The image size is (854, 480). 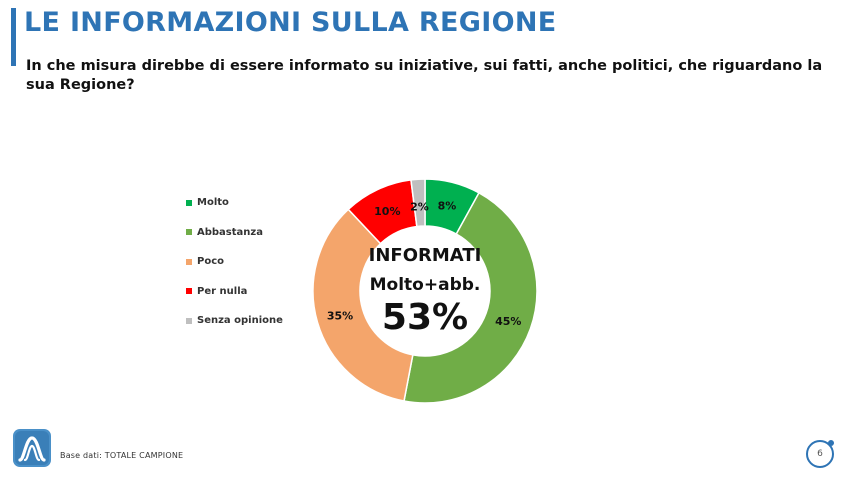 I want to click on data-label-senza-opinione: 2%, so click(x=419, y=207).